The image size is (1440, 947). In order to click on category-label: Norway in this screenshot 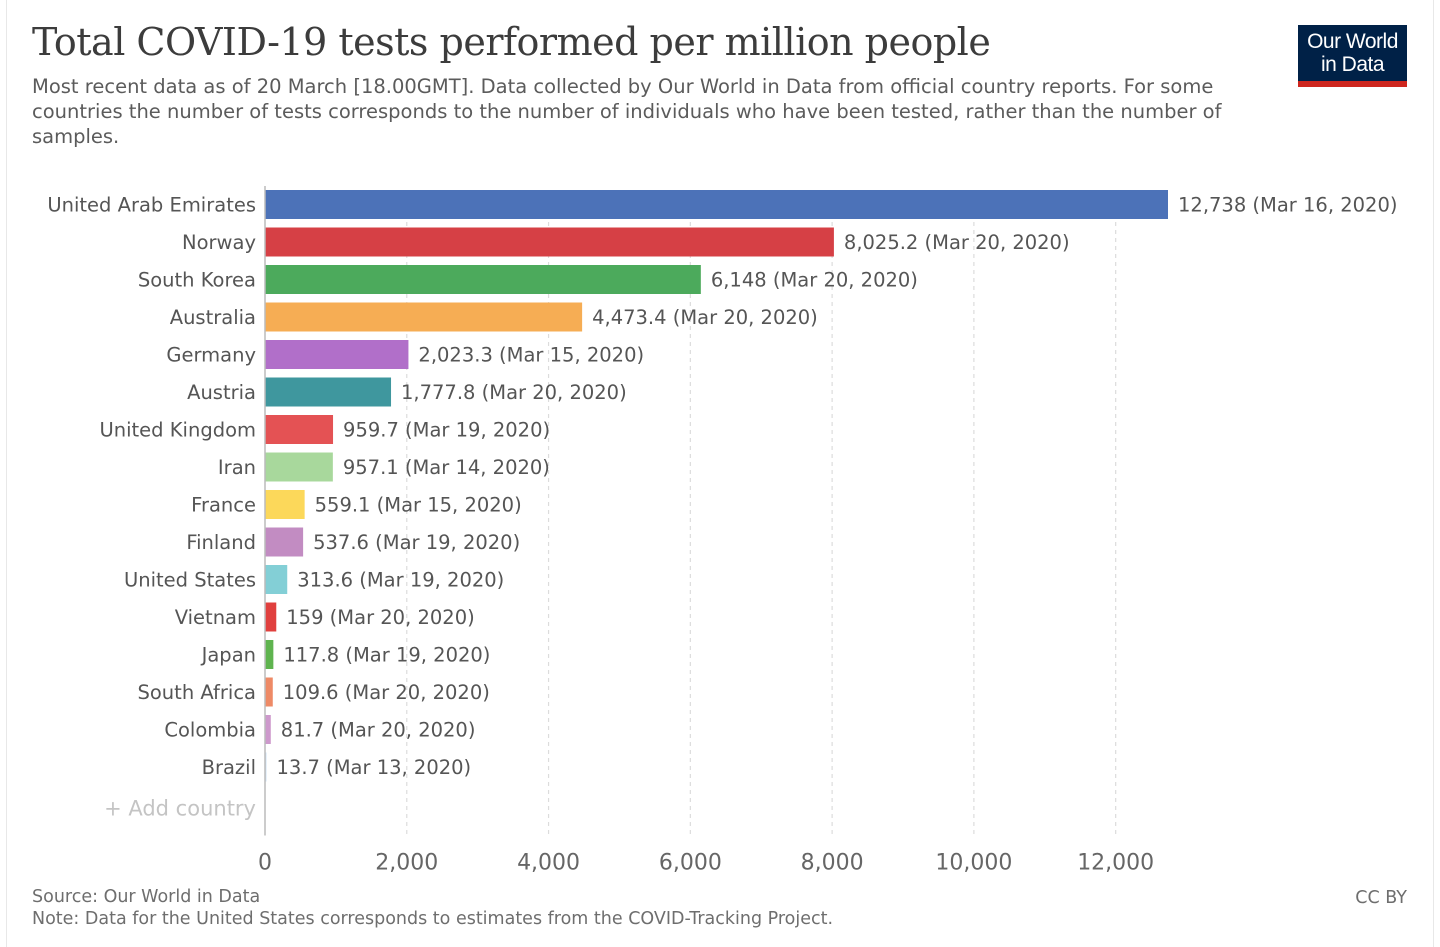, I will do `click(219, 242)`.